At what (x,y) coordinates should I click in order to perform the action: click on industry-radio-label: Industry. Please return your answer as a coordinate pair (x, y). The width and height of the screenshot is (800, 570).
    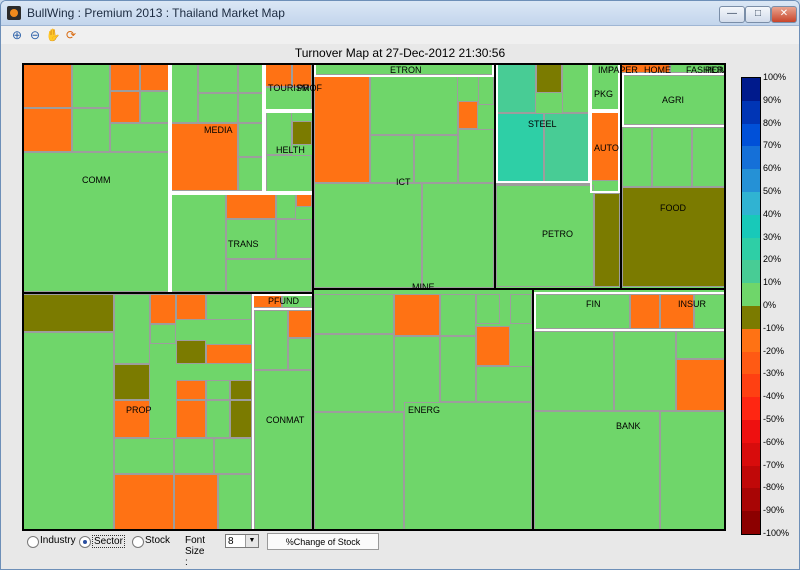
    Looking at the image, I should click on (58, 540).